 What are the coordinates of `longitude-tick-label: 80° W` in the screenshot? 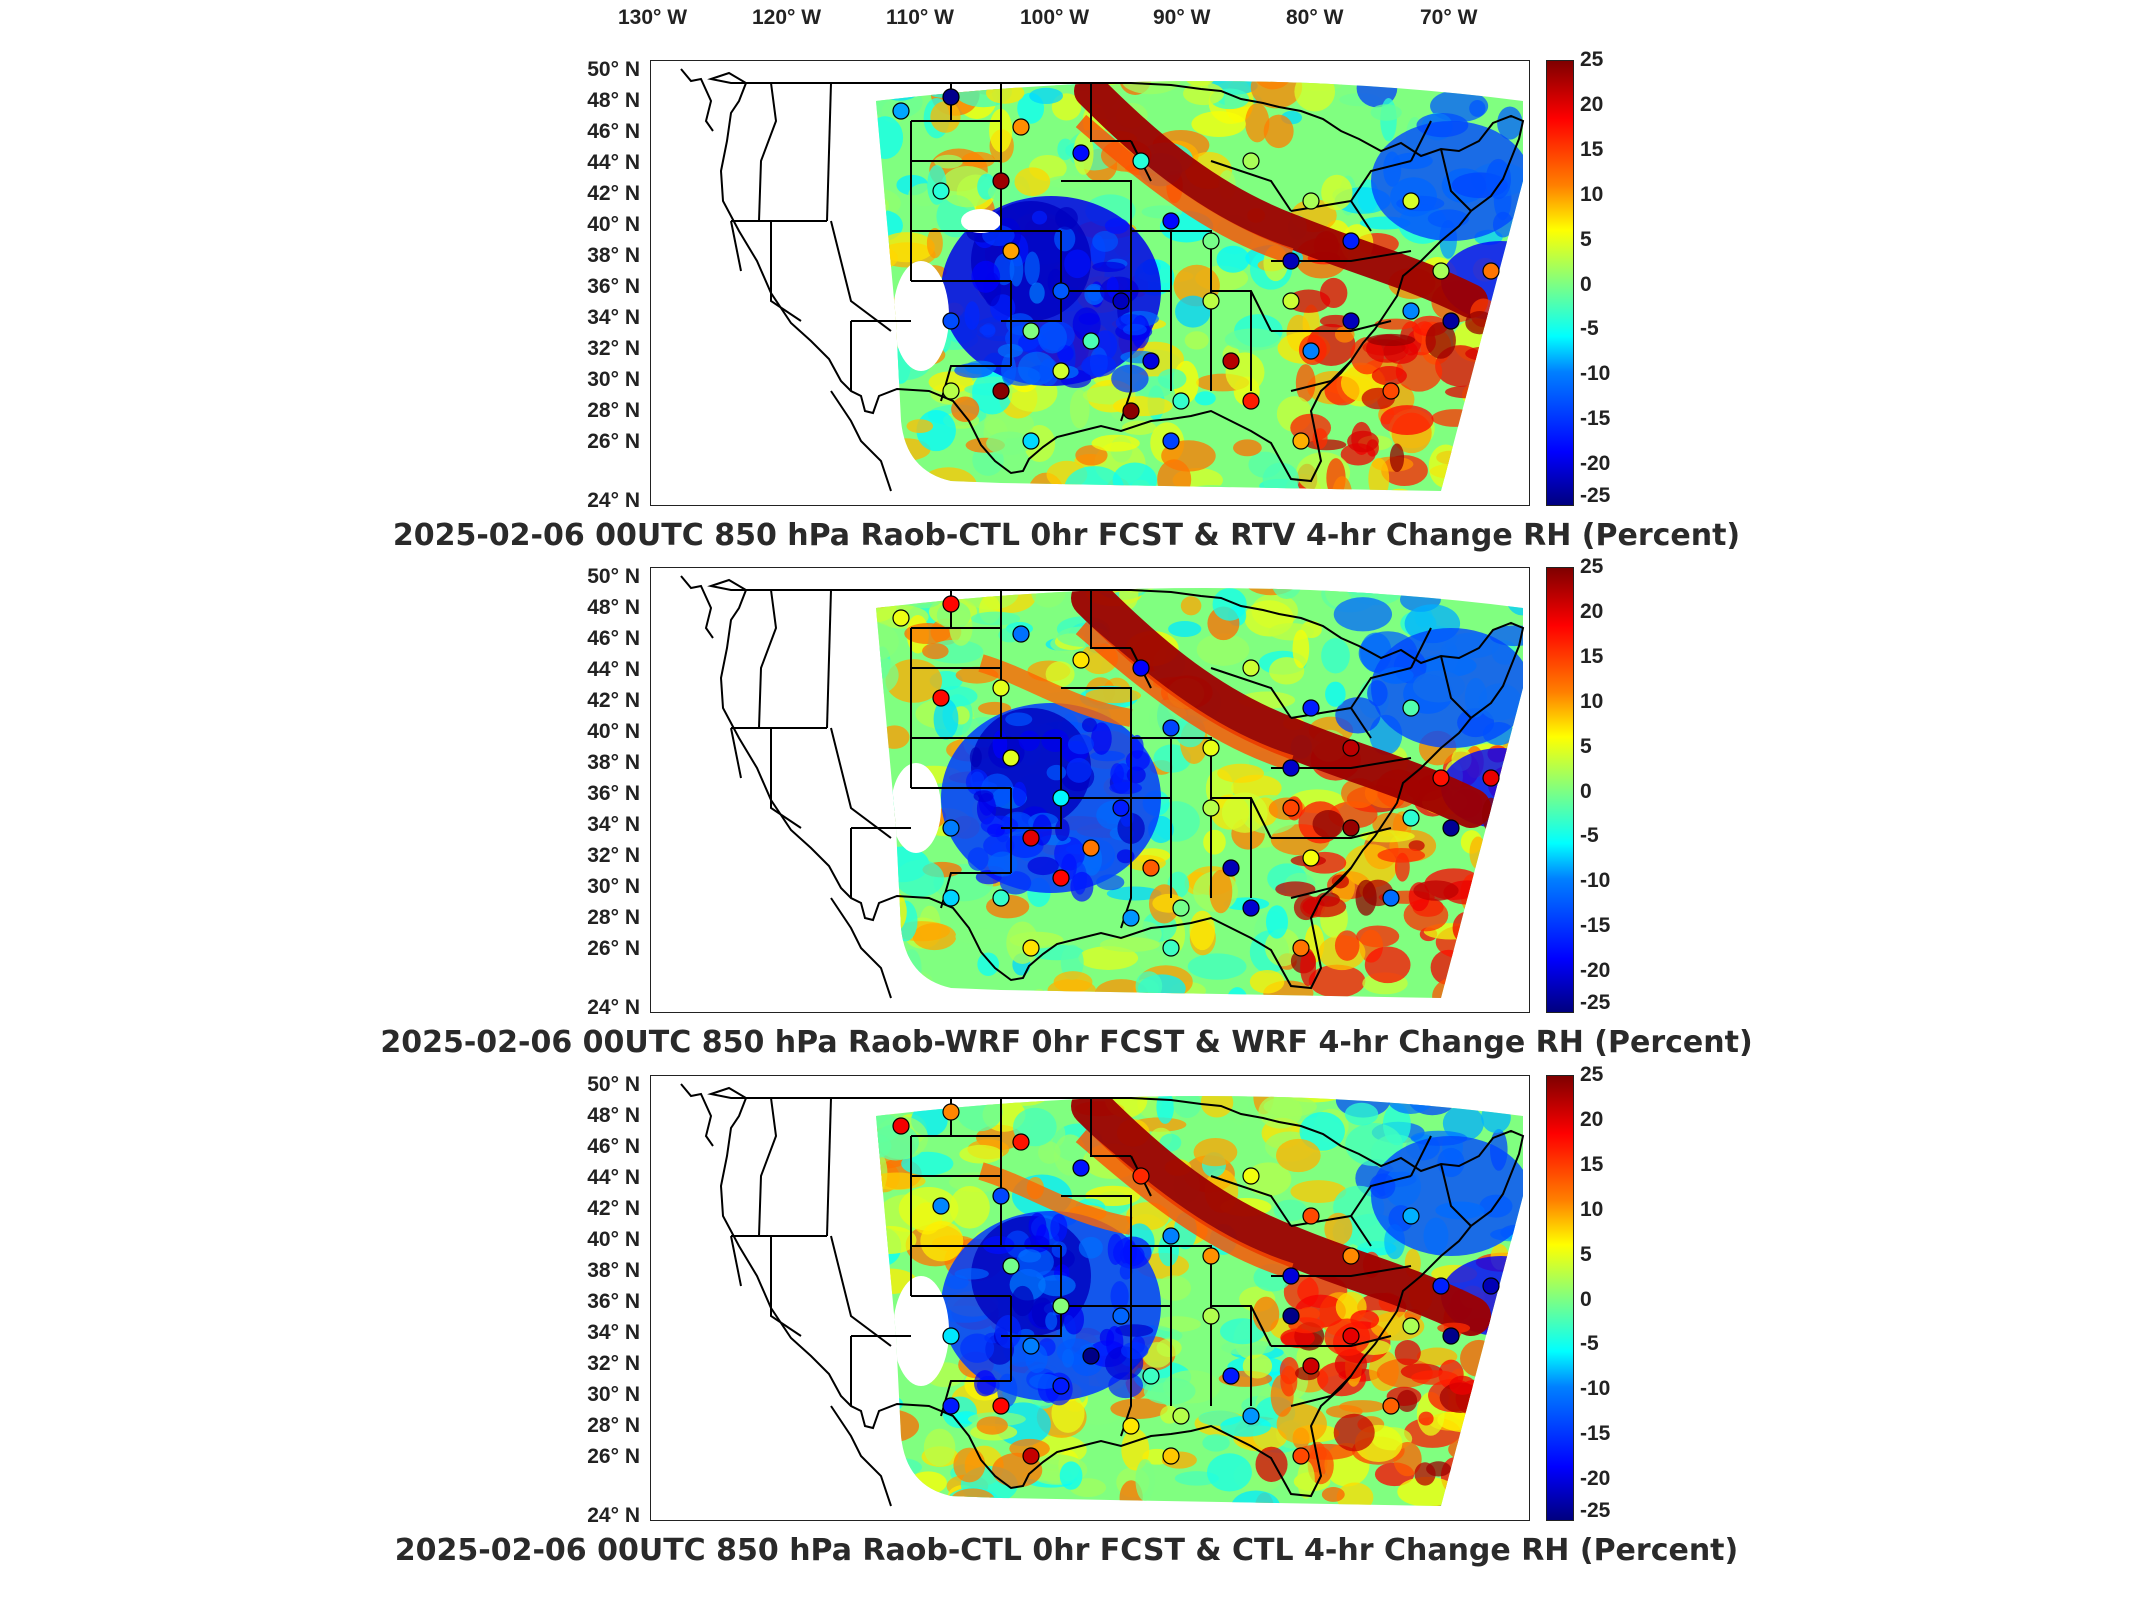 It's located at (1315, 17).